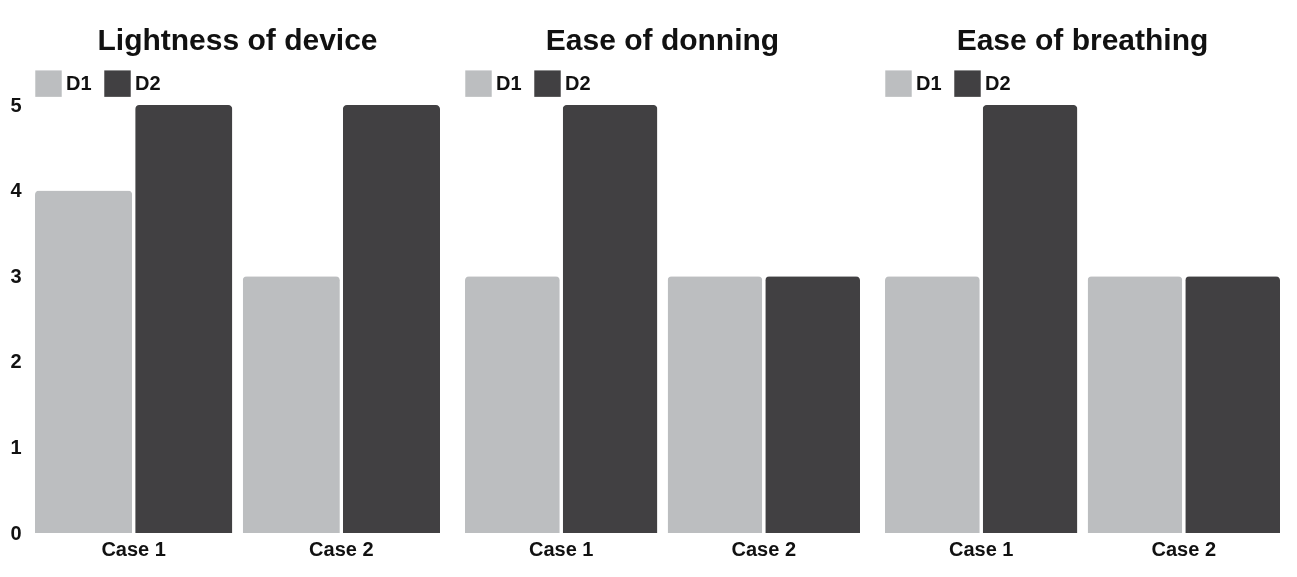 This screenshot has height=577, width=1297. I want to click on y-tick-label: 3, so click(16, 275).